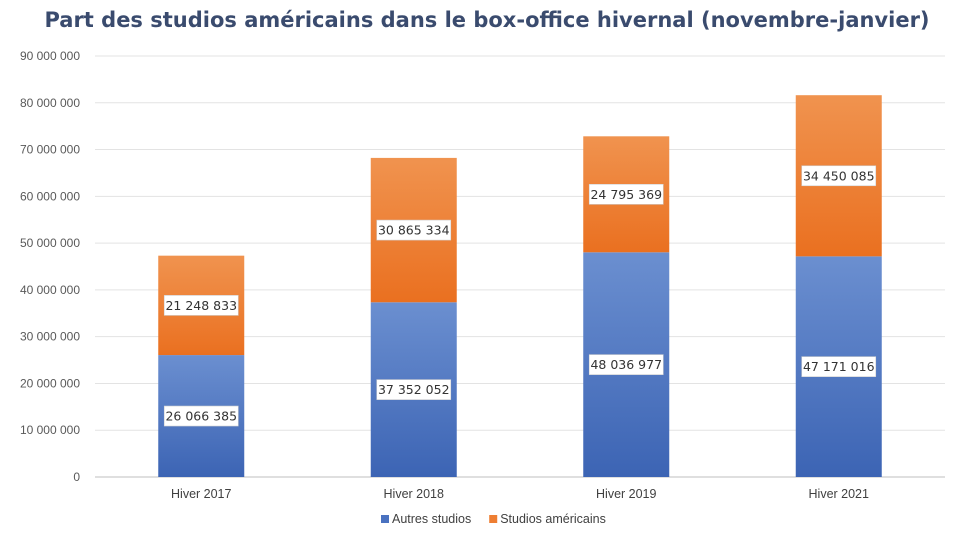 This screenshot has width=974, height=541. Describe the element at coordinates (50, 337) in the screenshot. I see `y-tick-label: 30 000 000` at that location.